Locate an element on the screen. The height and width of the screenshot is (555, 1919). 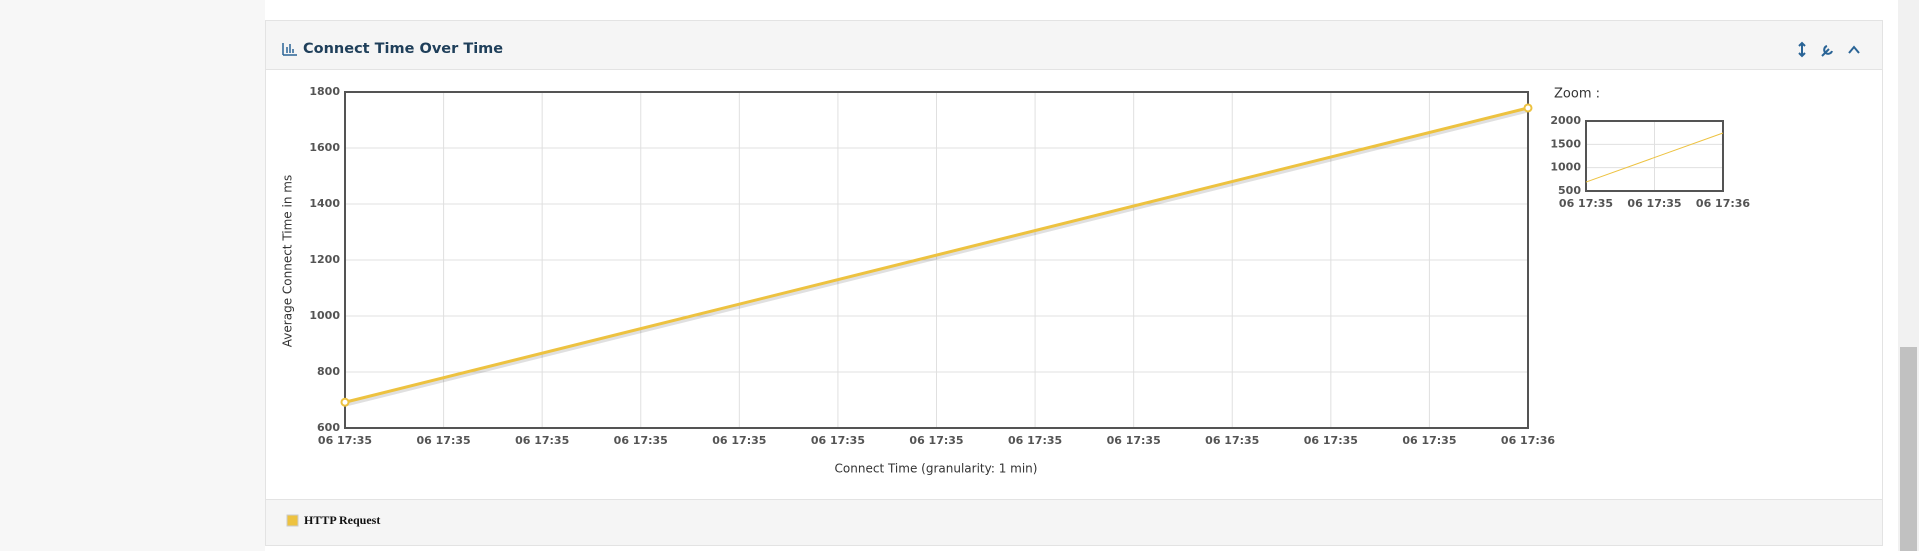
line is located at coordinates (1654, 157).